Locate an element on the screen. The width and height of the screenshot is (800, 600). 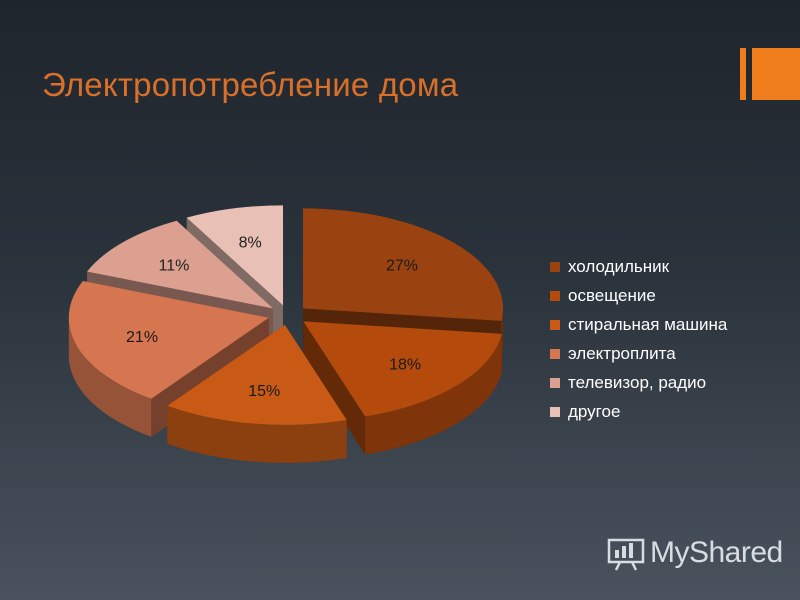
data-label: 21% is located at coordinates (142, 337).